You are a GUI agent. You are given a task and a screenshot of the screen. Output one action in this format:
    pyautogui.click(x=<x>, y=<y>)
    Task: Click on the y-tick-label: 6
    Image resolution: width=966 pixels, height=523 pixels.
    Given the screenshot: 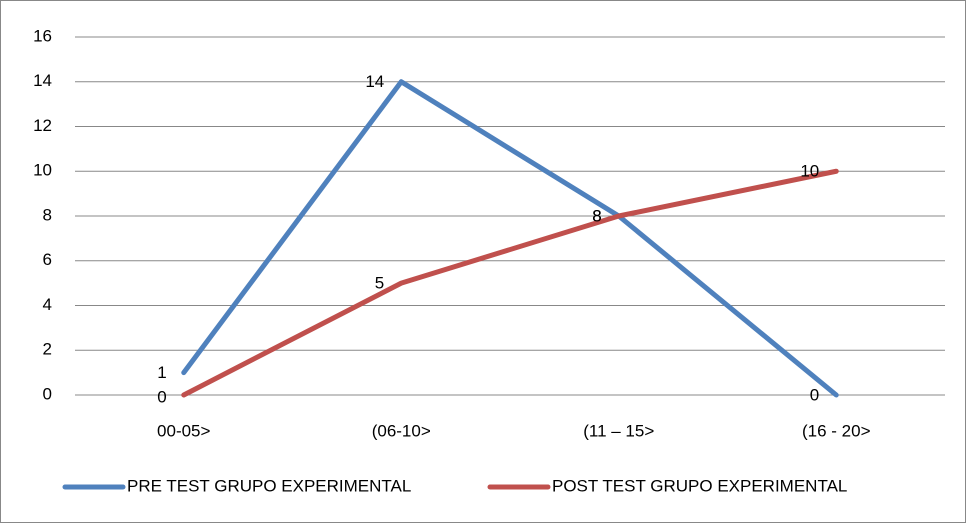 What is the action you would take?
    pyautogui.click(x=47, y=259)
    